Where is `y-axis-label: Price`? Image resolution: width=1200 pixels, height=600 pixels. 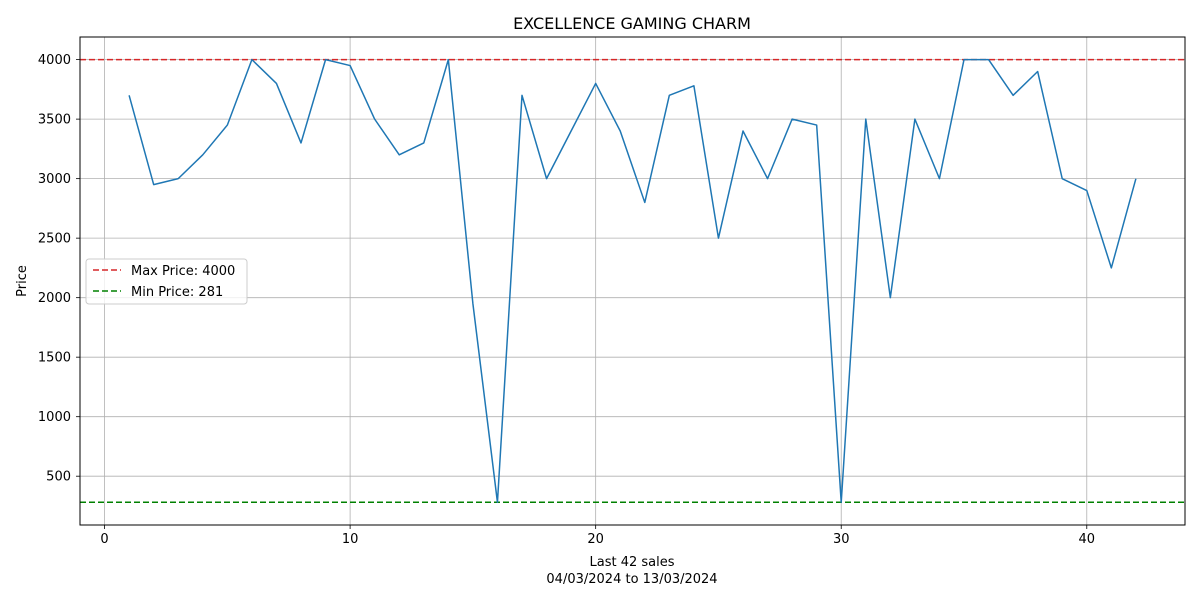 y-axis-label: Price is located at coordinates (22, 281).